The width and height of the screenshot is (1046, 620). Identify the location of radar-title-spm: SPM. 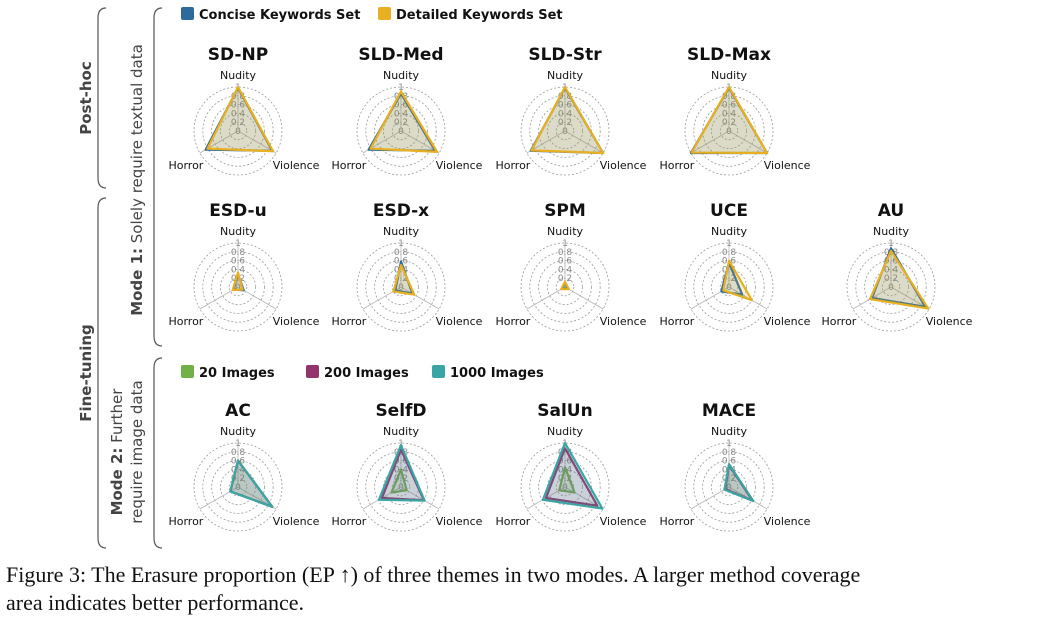
(565, 211).